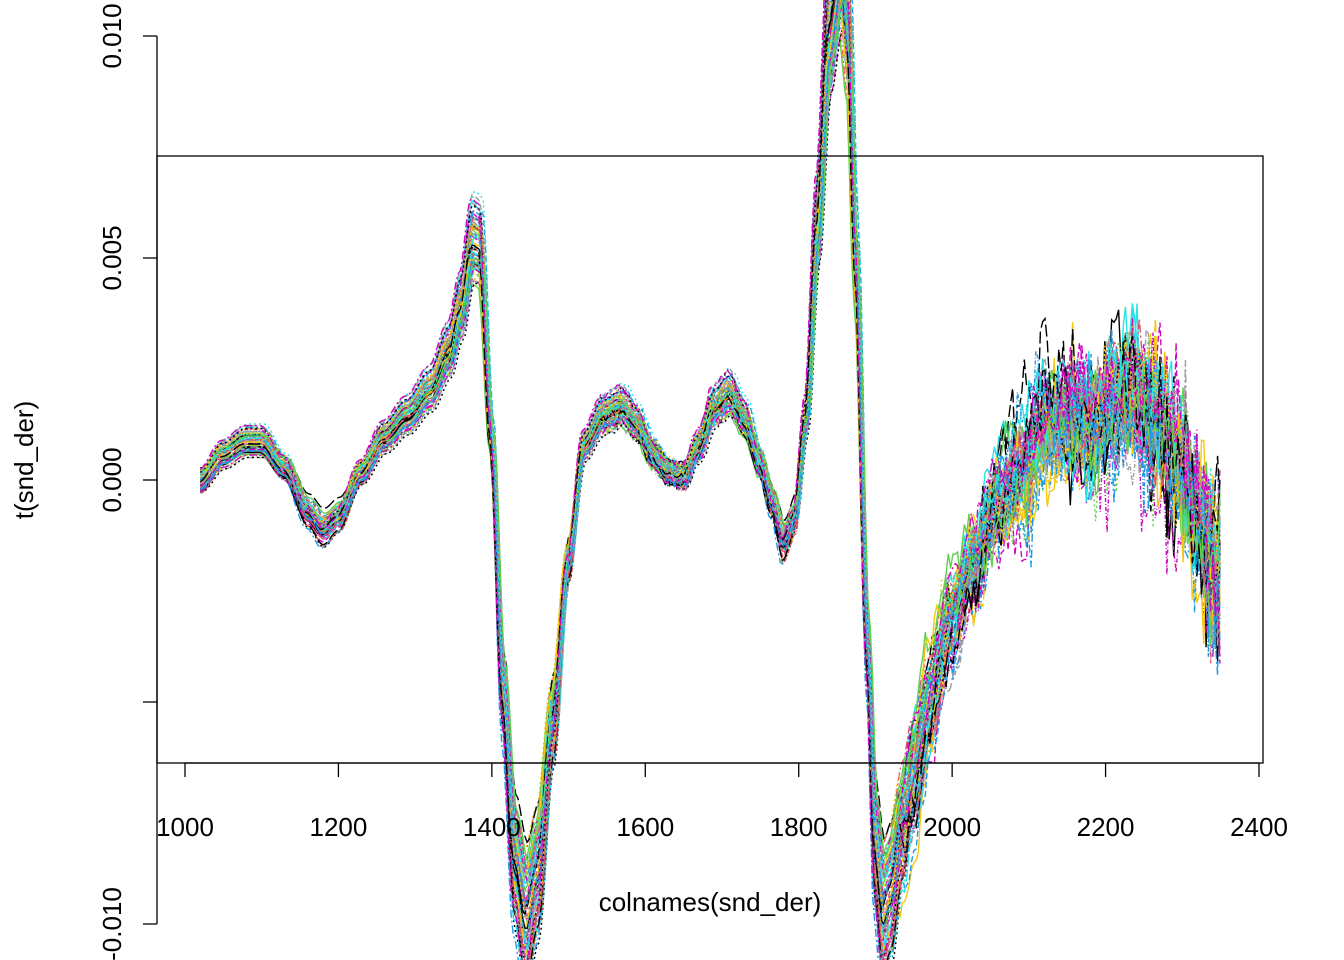  I want to click on x-axis-label: colnames(snd_der), so click(710, 902).